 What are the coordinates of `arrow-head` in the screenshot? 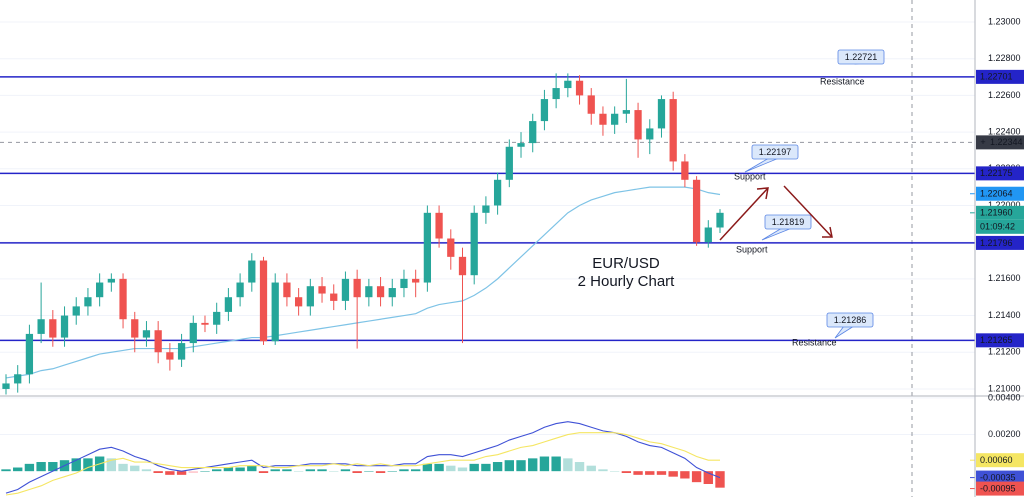 It's located at (827, 232).